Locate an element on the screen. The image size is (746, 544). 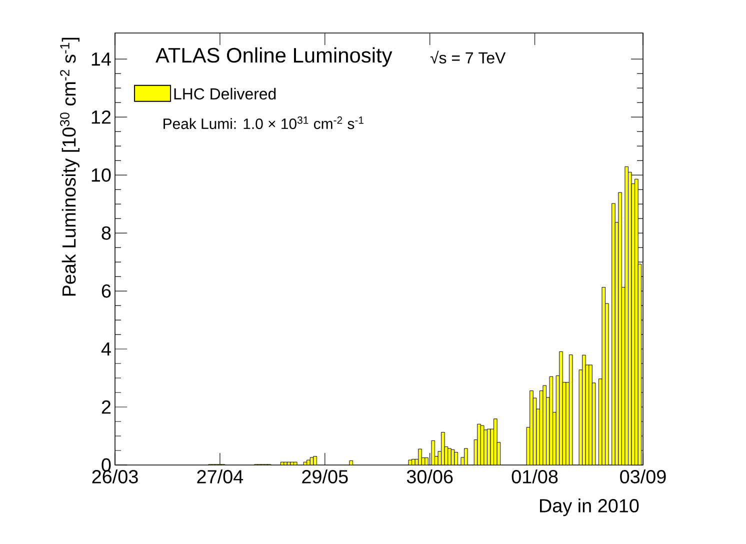
y-tick-label: 6 is located at coordinates (106, 291).